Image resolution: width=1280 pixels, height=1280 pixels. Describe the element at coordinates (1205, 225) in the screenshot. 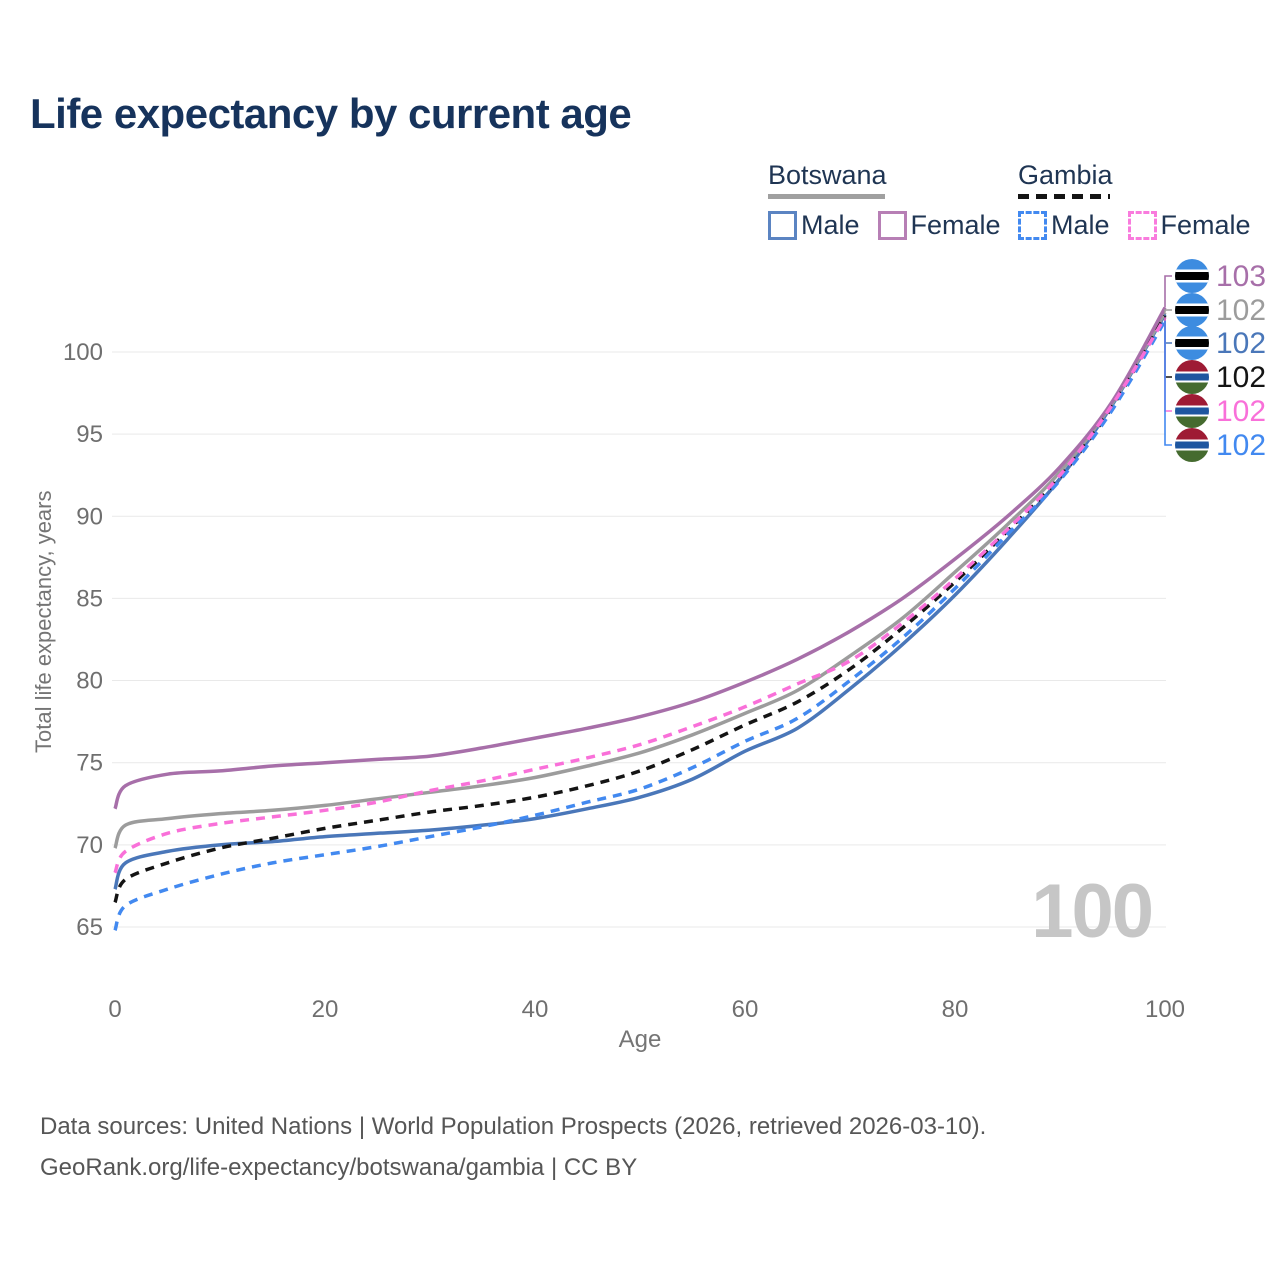

I see `legend-label-gambia-female: Female` at that location.